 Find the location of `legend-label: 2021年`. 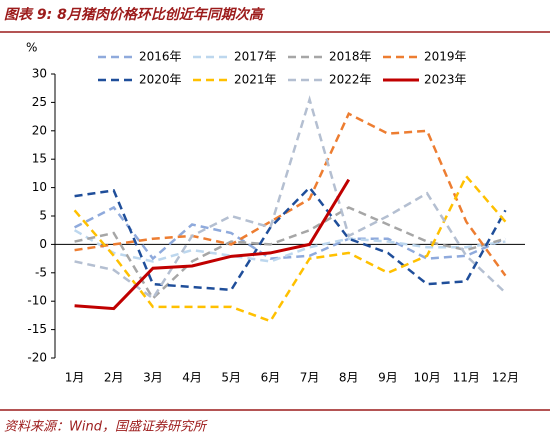

legend-label: 2021年 is located at coordinates (255, 80).